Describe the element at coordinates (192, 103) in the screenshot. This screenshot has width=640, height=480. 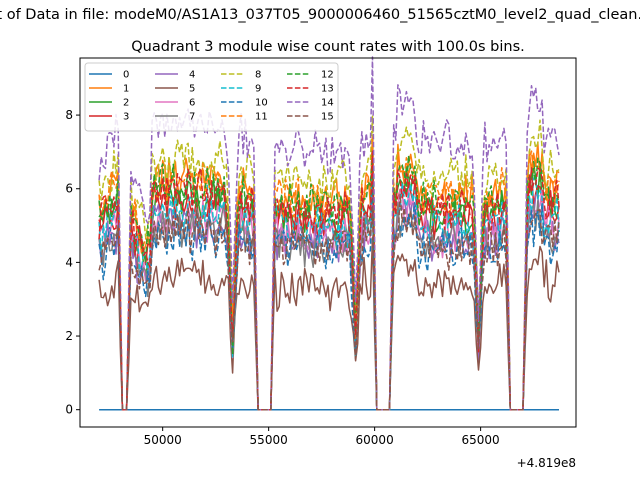
I see `legend-label-6: 6` at that location.